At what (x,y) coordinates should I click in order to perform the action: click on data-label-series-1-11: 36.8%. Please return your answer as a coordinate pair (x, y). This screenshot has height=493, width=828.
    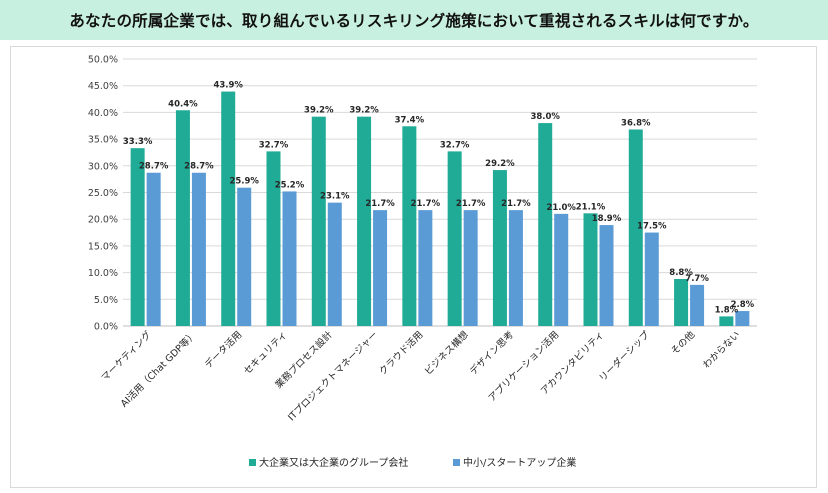
    Looking at the image, I should click on (636, 123).